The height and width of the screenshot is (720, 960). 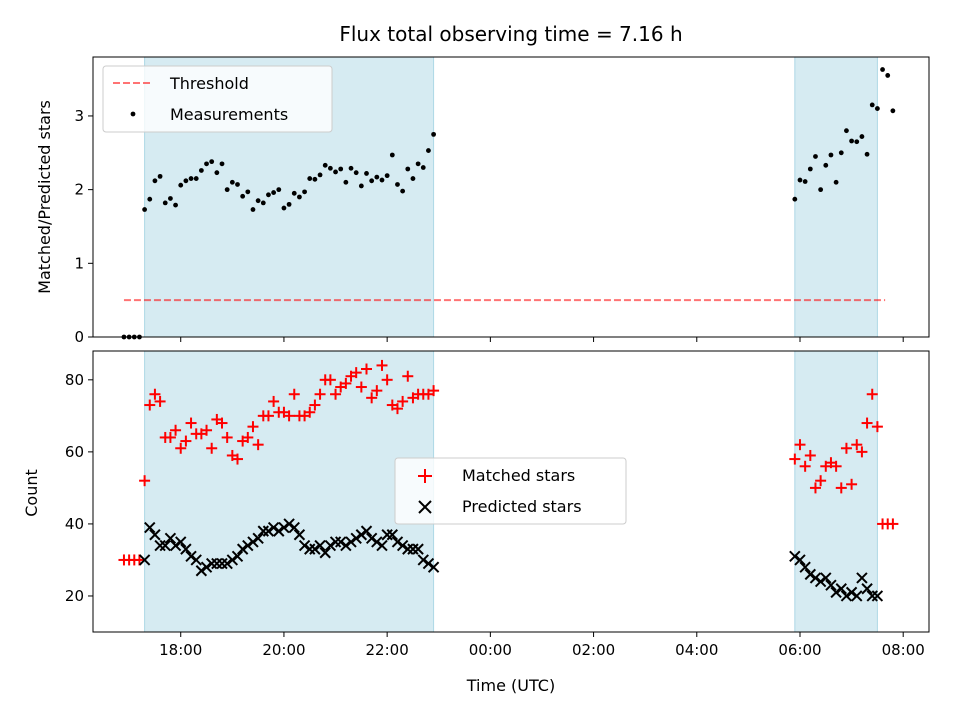 What do you see at coordinates (79, 190) in the screenshot?
I see `y-tick-label: 2` at bounding box center [79, 190].